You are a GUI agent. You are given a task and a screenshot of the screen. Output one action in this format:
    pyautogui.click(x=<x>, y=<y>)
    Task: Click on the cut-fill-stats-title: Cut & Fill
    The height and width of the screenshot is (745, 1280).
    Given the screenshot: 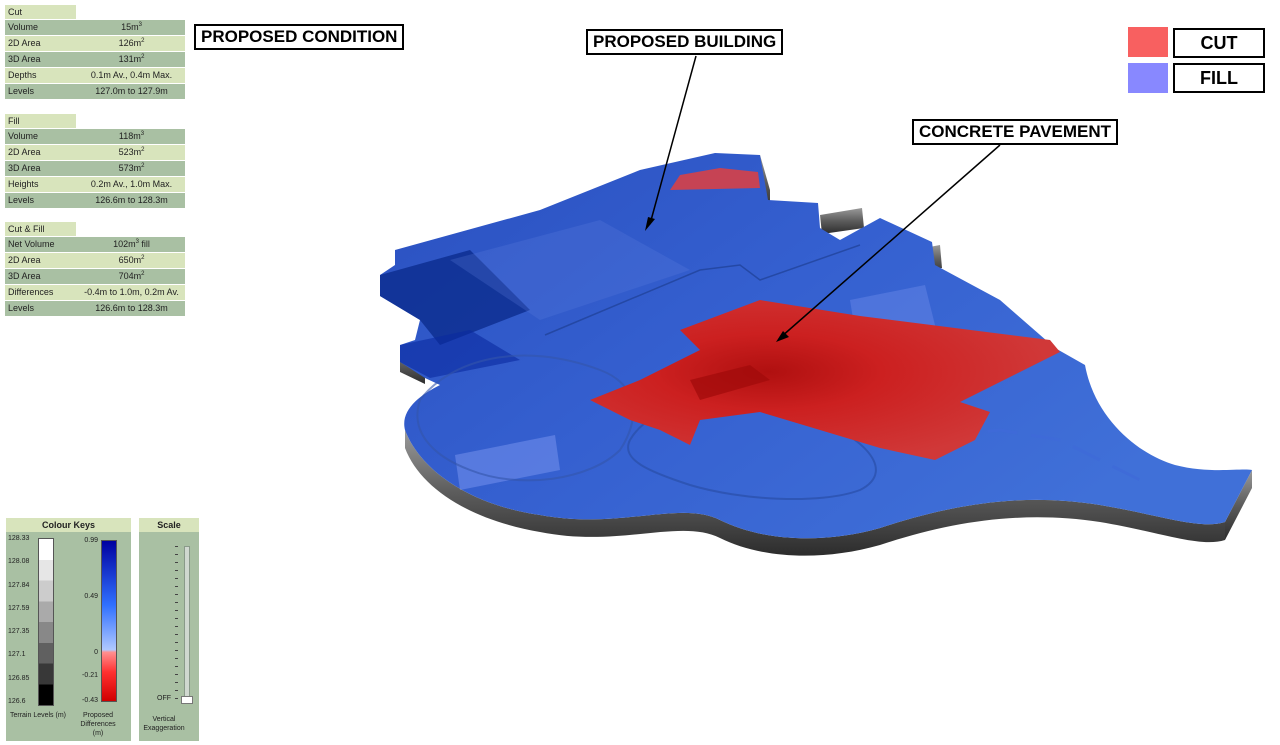 What is the action you would take?
    pyautogui.click(x=40, y=229)
    